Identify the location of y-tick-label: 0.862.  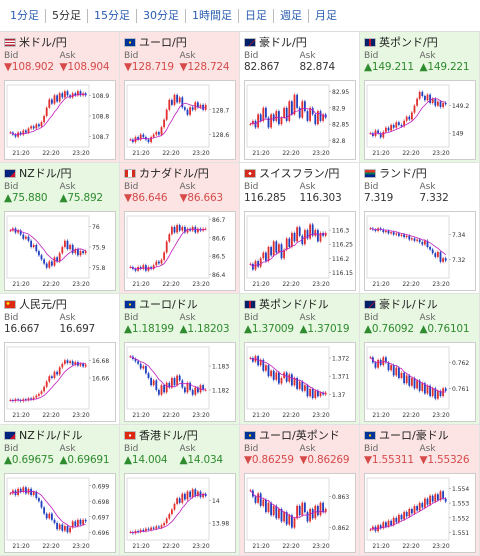
(340, 528).